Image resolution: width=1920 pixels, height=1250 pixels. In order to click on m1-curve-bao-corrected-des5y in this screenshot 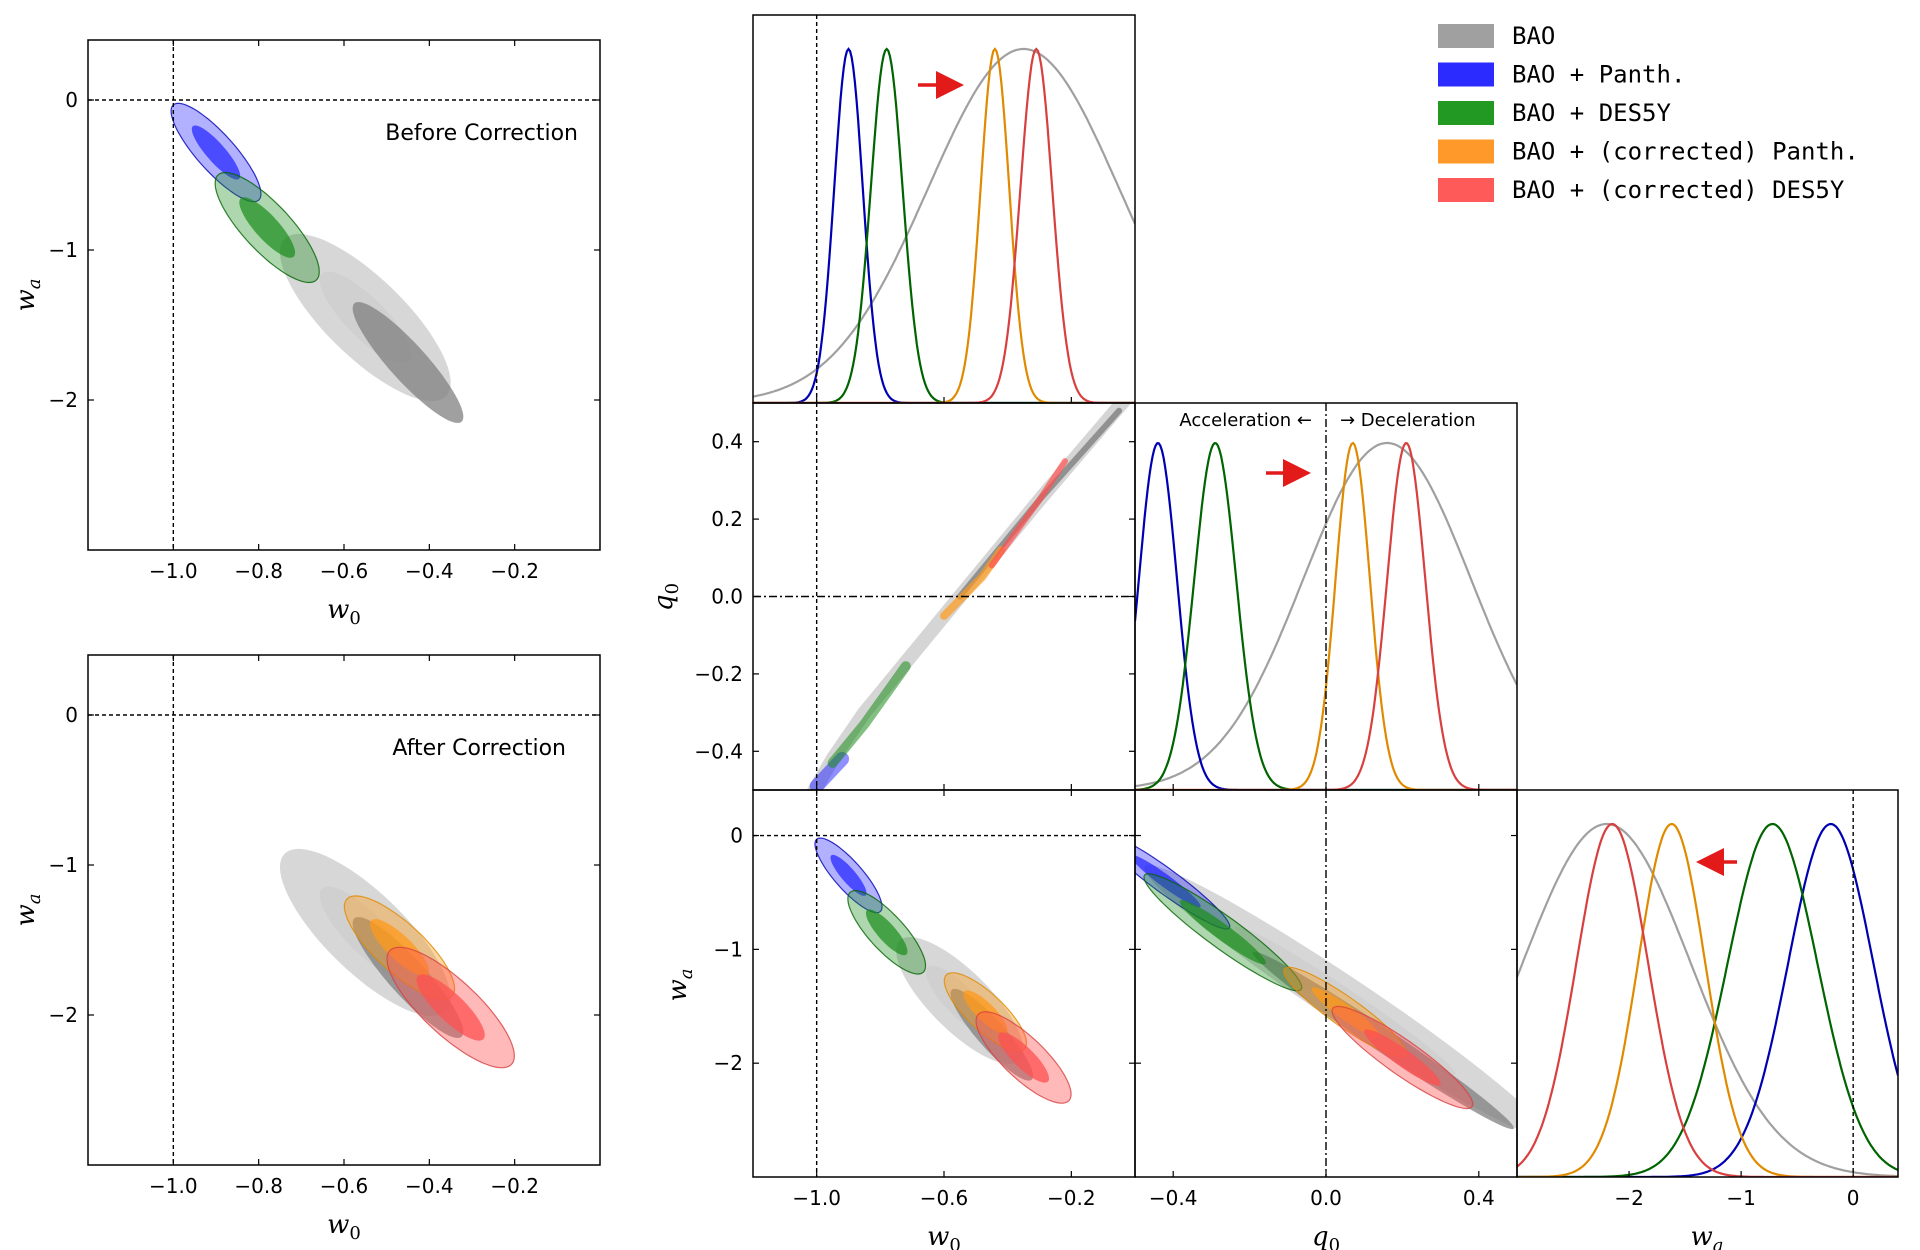, I will do `click(944, 225)`.